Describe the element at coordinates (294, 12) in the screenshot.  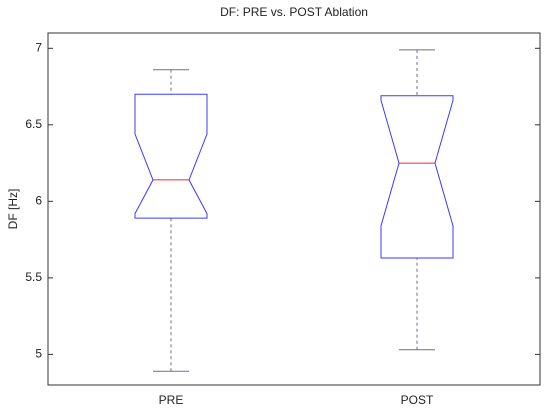
I see `chart-title: DF: PRE vs. POST Ablation` at that location.